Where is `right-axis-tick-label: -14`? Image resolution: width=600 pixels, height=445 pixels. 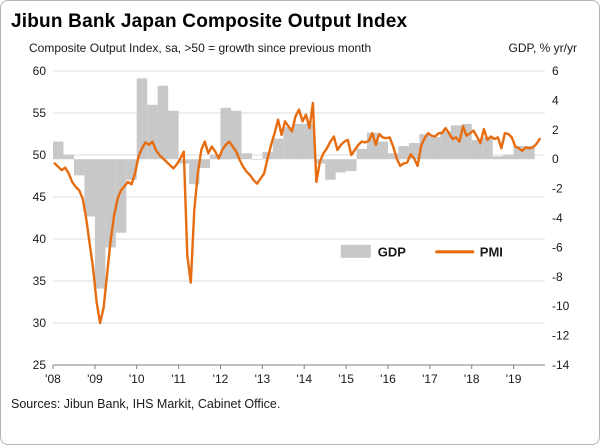
right-axis-tick-label: -14 is located at coordinates (561, 365).